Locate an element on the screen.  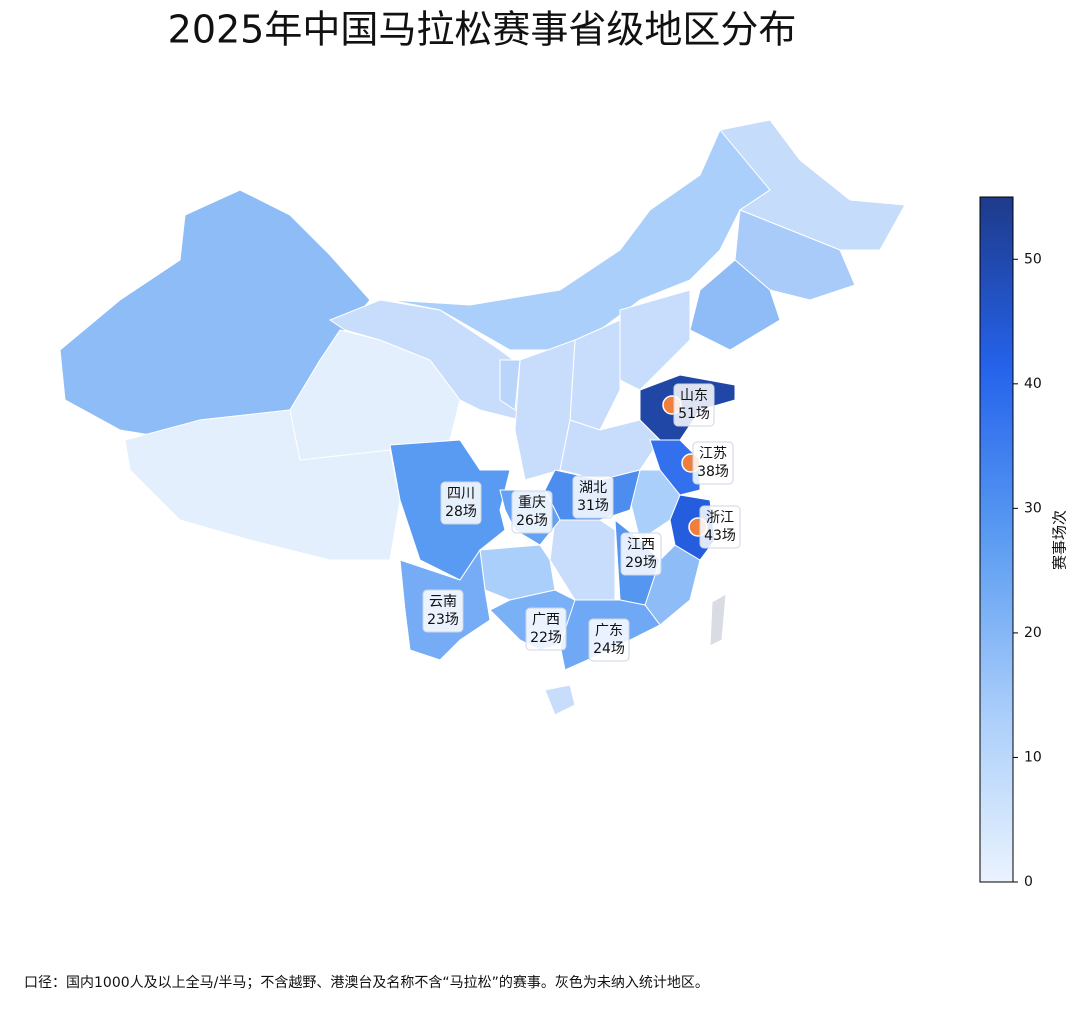
colorbar-label: 赛事场次 is located at coordinates (1060, 540).